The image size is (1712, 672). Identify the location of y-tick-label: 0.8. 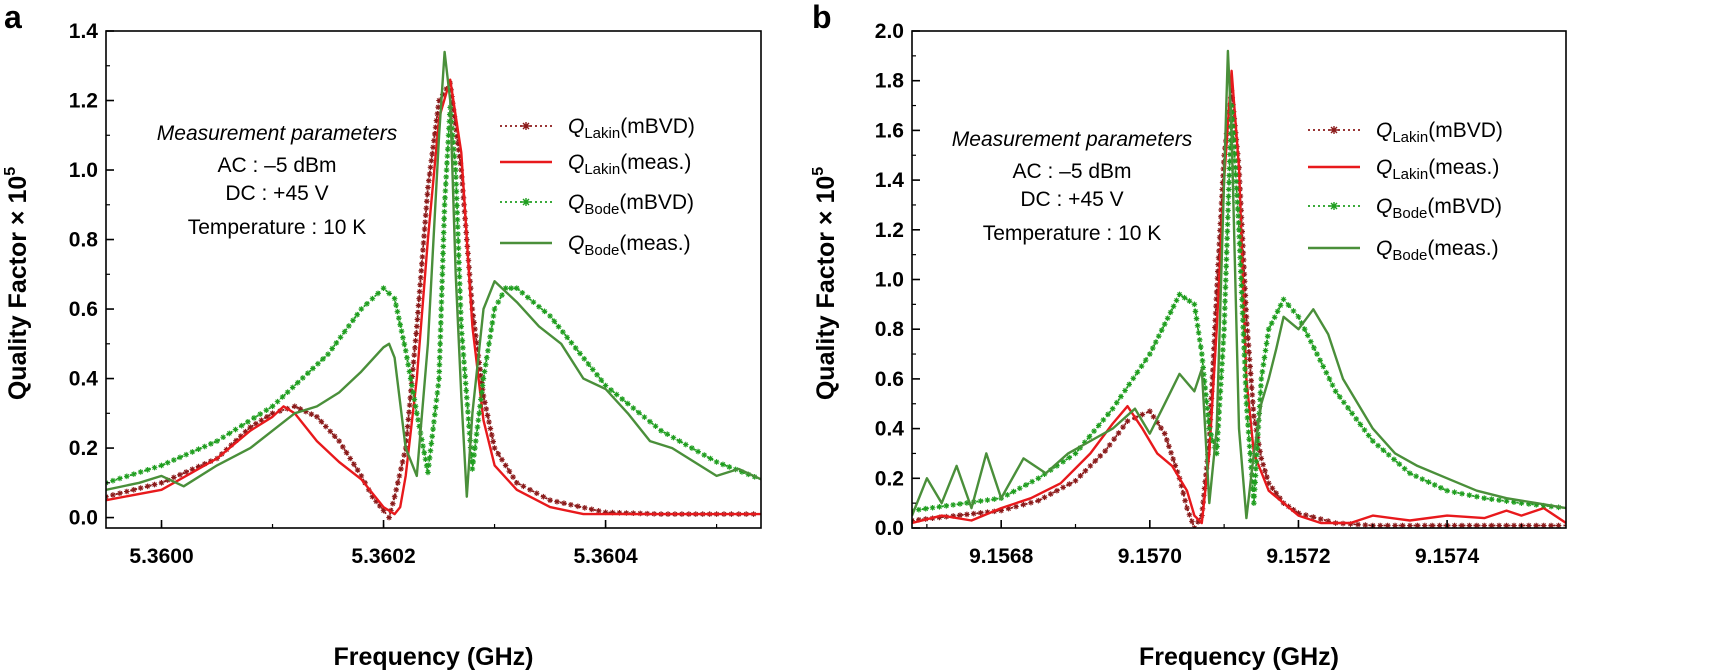
(890, 329).